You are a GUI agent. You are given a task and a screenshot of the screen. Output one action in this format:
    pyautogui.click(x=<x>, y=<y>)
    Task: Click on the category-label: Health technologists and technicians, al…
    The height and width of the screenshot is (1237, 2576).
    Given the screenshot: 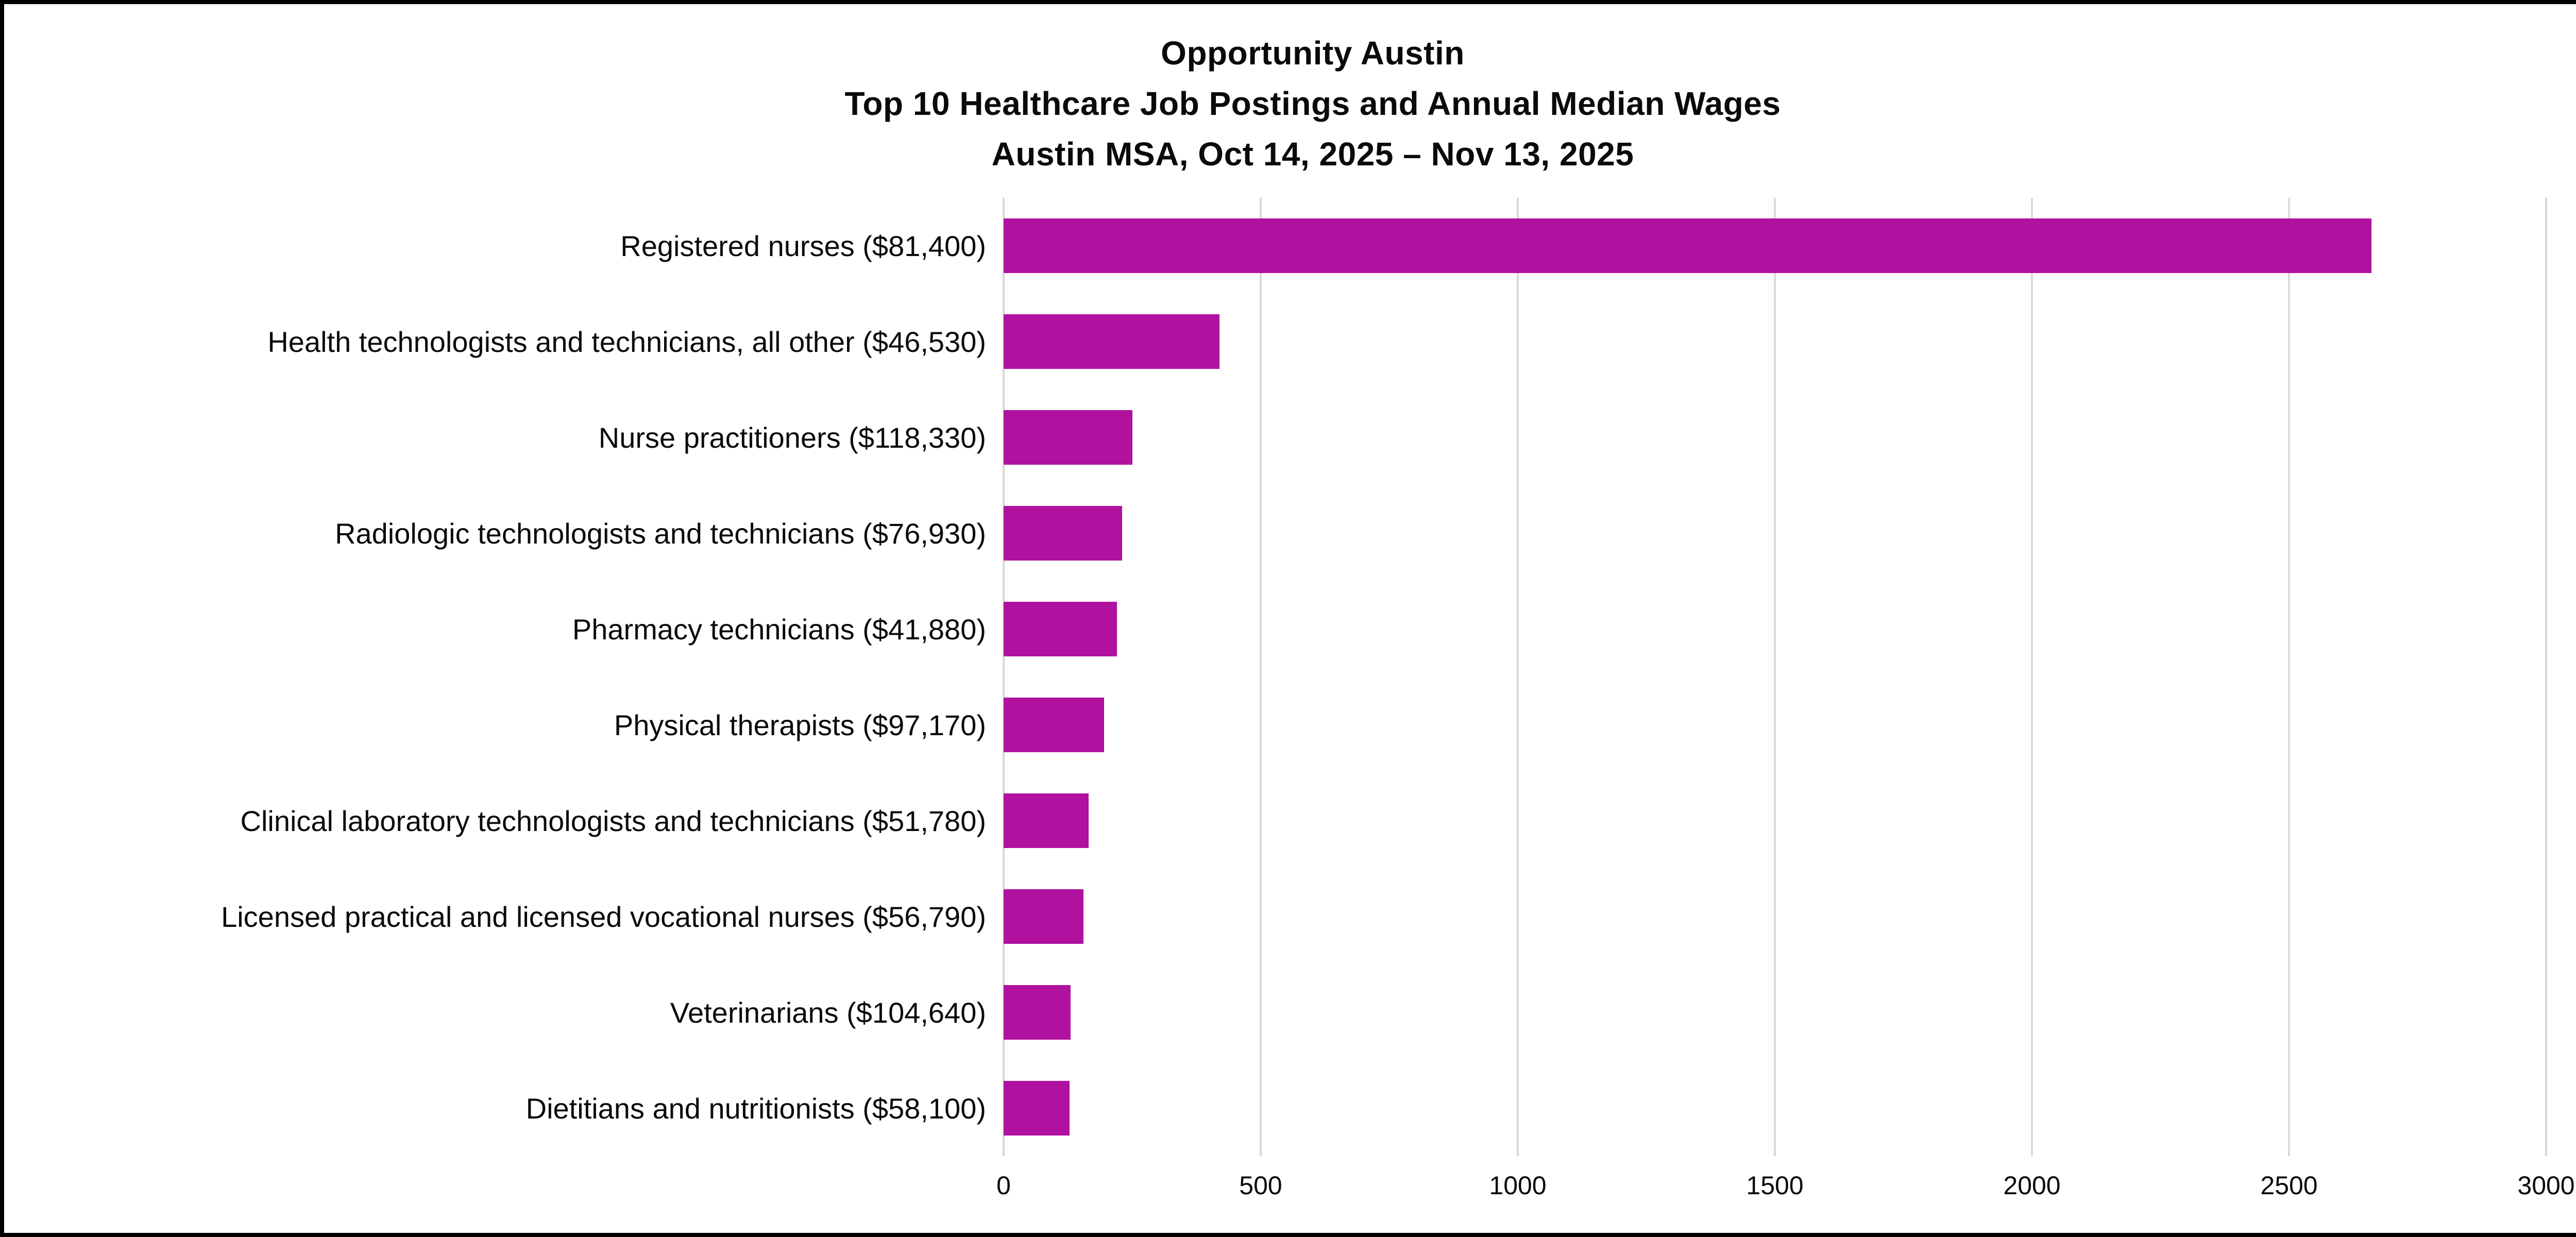 What is the action you would take?
    pyautogui.click(x=626, y=341)
    